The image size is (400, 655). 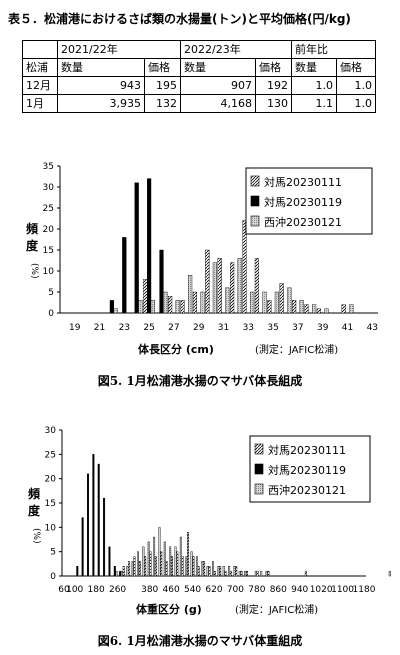 What do you see at coordinates (171, 590) in the screenshot?
I see `x-tick-label: 460` at bounding box center [171, 590].